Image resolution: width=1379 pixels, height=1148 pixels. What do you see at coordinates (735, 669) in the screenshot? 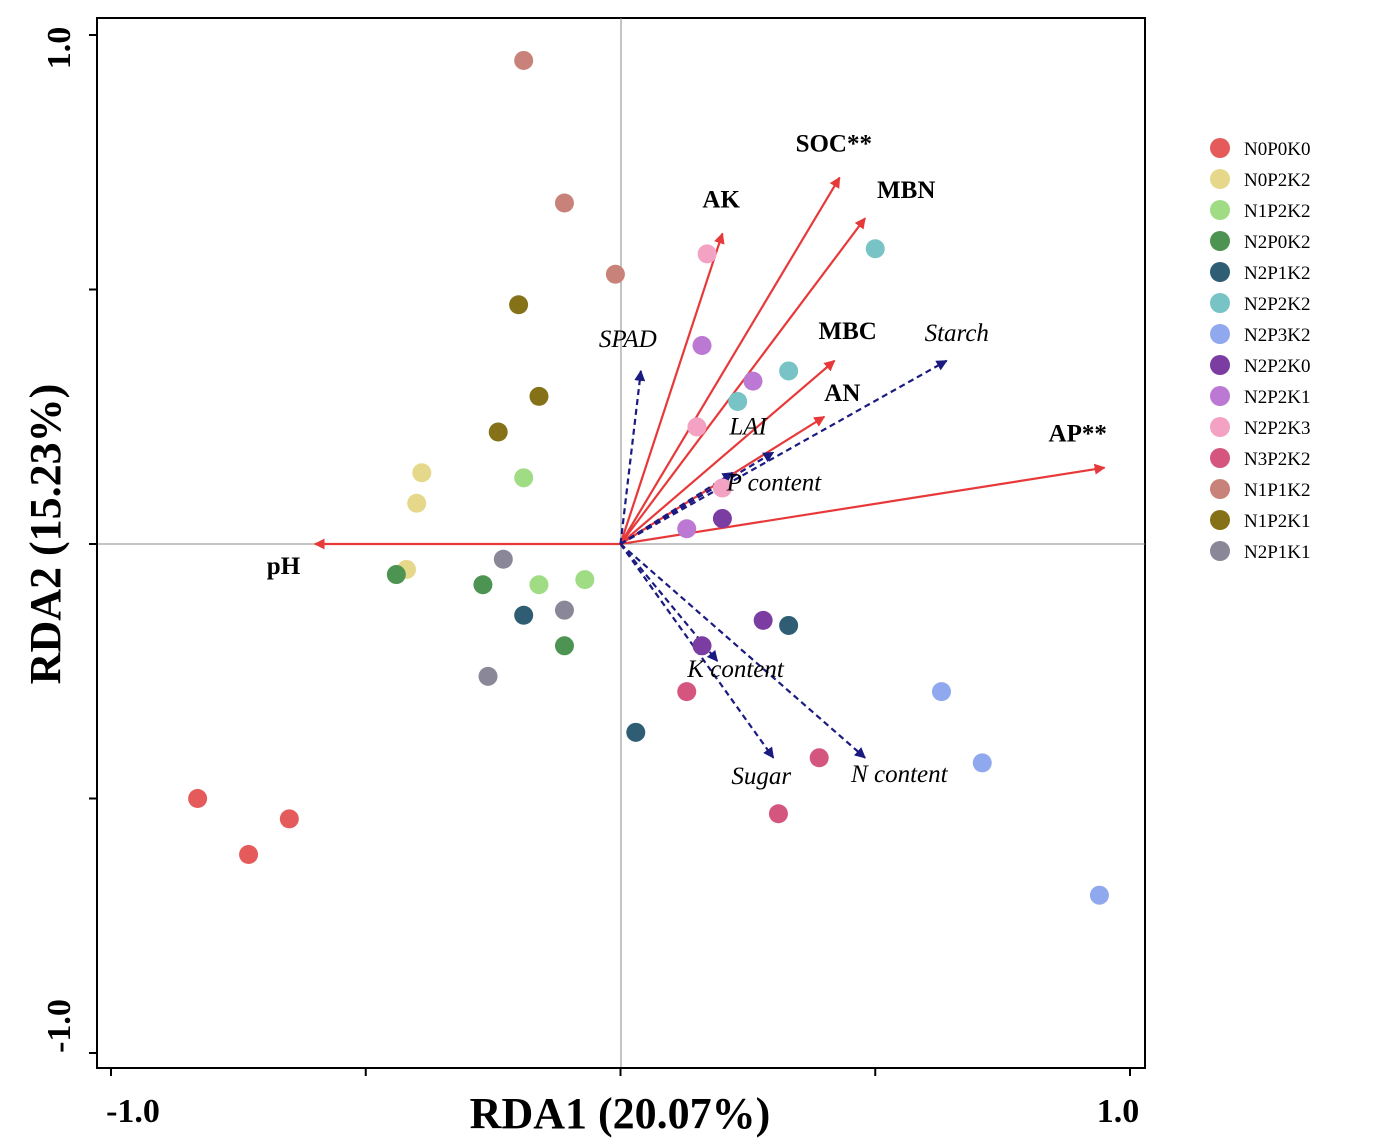
I see `response-label-k-content: K content` at bounding box center [735, 669].